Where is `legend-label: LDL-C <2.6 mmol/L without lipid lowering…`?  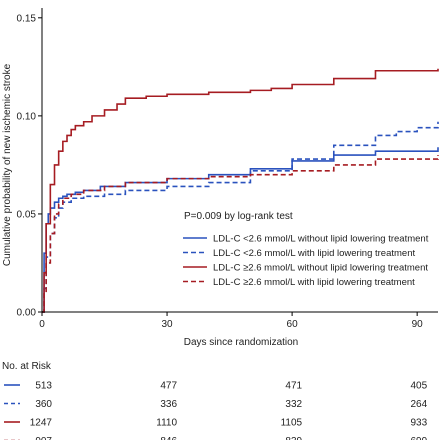
legend-label: LDL-C <2.6 mmol/L without lipid lowering… is located at coordinates (321, 239).